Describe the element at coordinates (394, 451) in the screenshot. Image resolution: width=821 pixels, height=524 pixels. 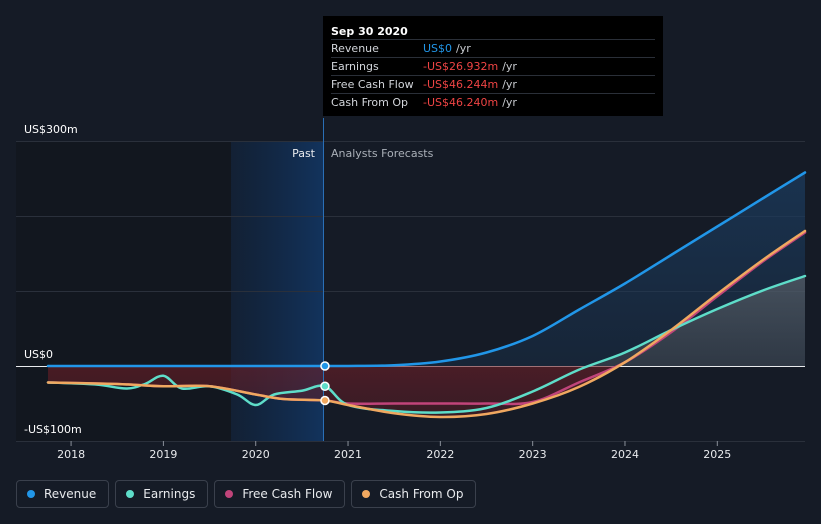
I see `x-axis-ticks: 2018 2019 2020 2021 2022 2023 2024 2025` at that location.